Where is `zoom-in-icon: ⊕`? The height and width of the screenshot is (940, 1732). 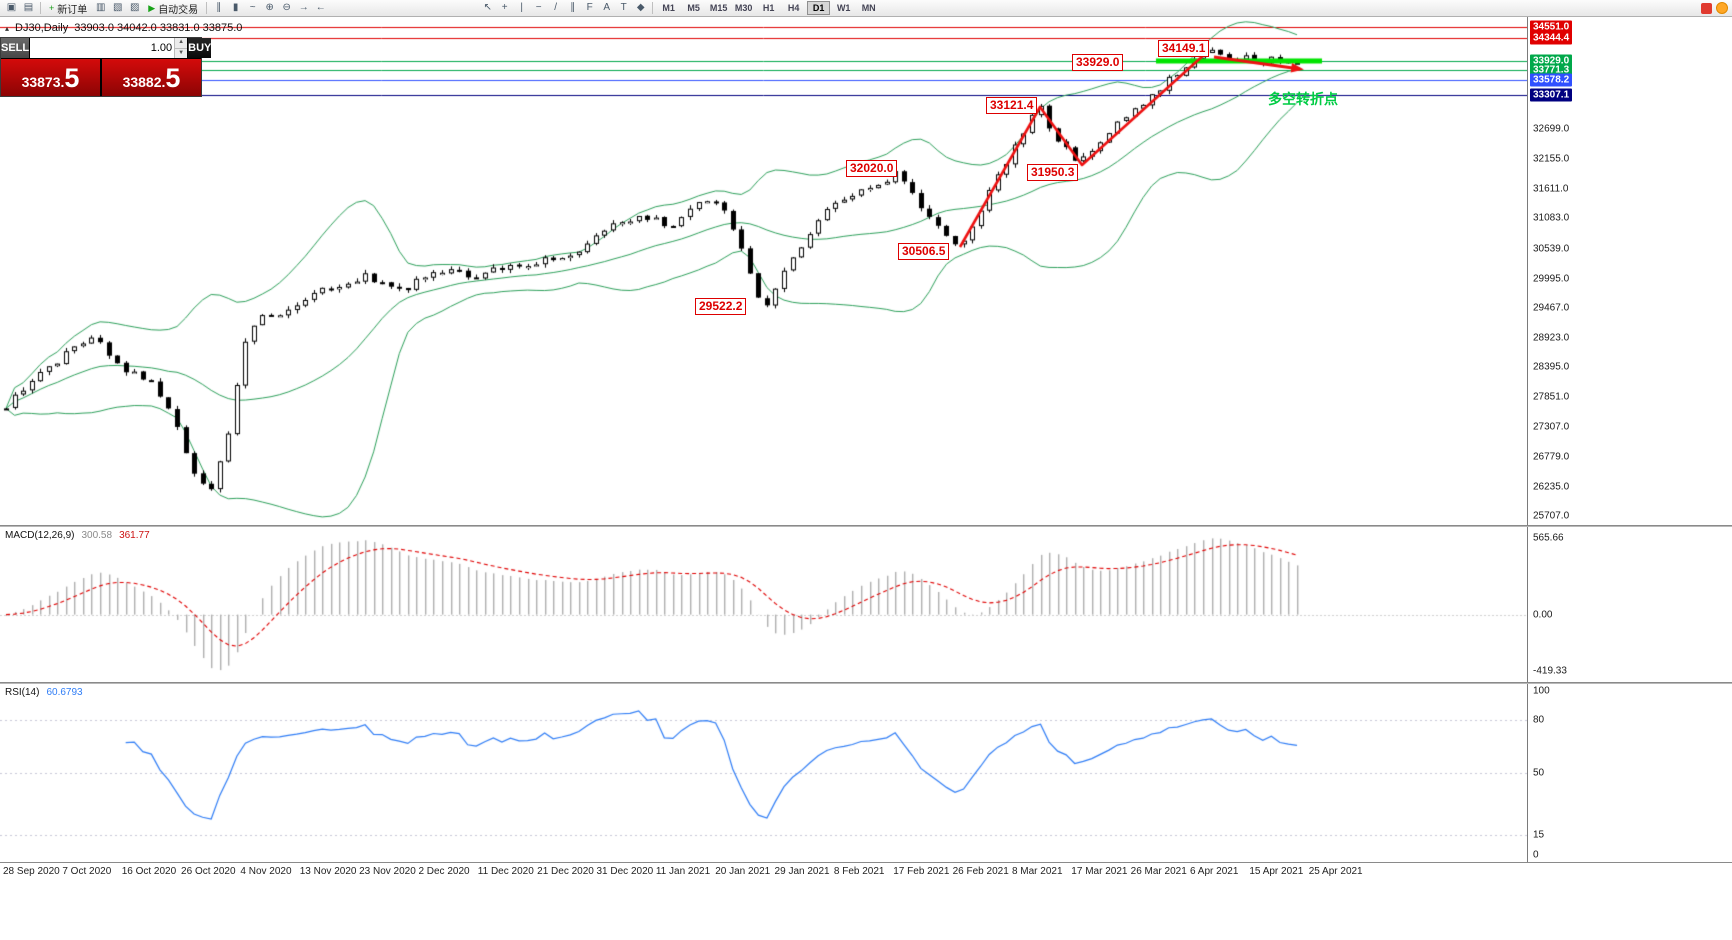 zoom-in-icon: ⊕ is located at coordinates (269, 7).